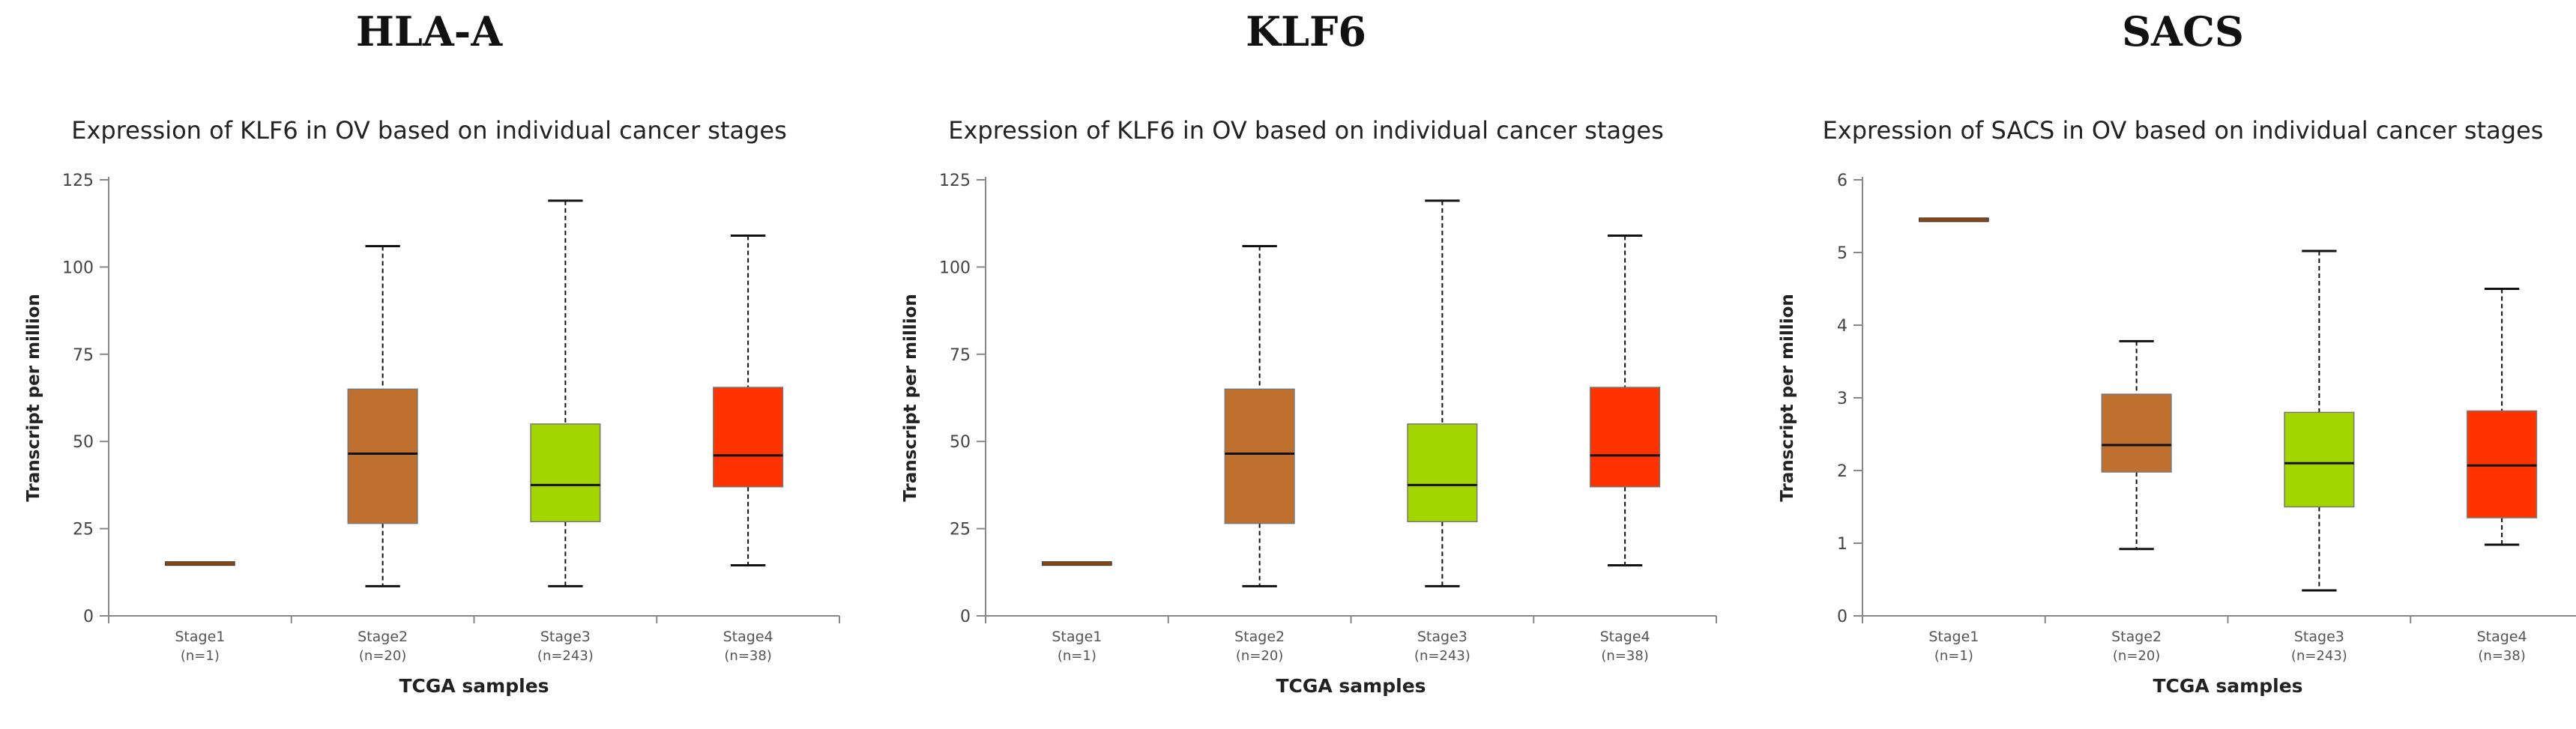 Image resolution: width=2576 pixels, height=729 pixels. Describe the element at coordinates (1842, 399) in the screenshot. I see `y-tick-label: 3` at that location.